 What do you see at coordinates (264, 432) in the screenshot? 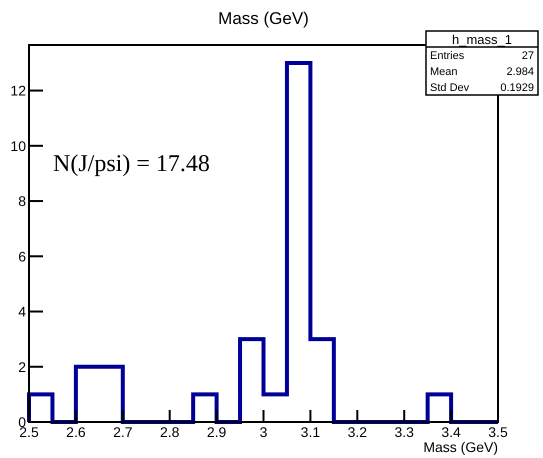
I see `x-tick-label: 3` at bounding box center [264, 432].